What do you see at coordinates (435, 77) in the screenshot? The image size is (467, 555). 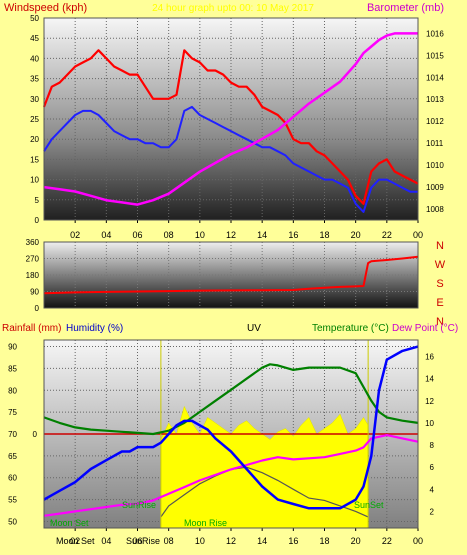 I see `barometer-tick-label: 1014` at bounding box center [435, 77].